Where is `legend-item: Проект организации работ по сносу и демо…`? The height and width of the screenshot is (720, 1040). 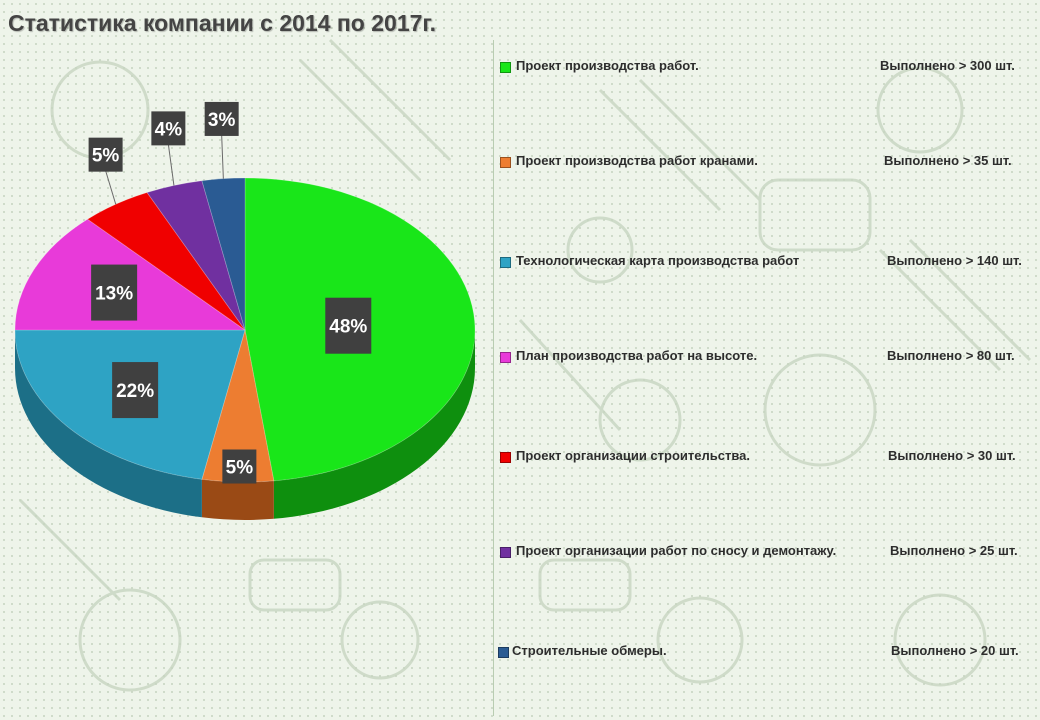
legend-item: Проект организации работ по сносу и демо… is located at coordinates (764, 554).